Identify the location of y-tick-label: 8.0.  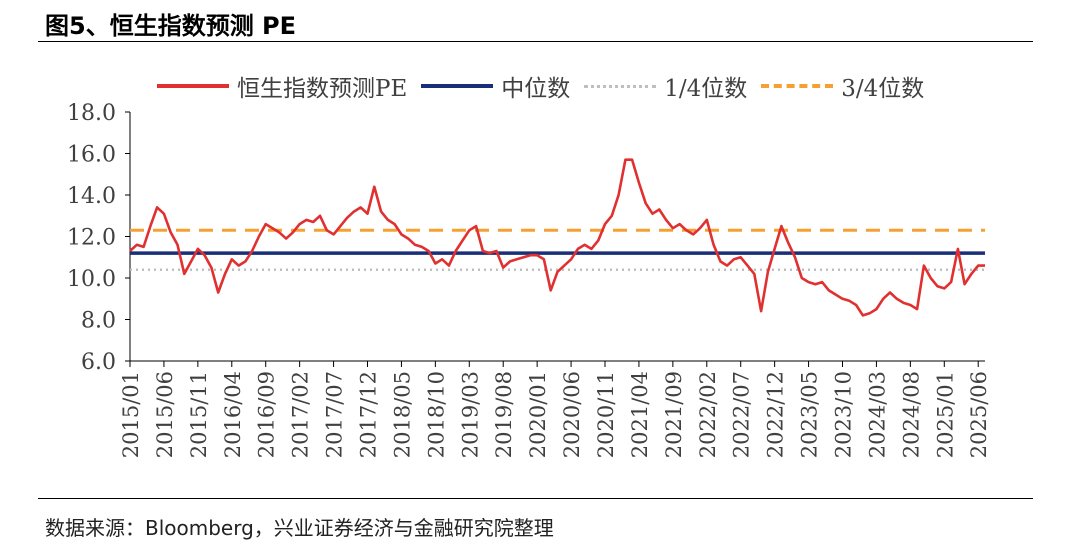
(98, 321).